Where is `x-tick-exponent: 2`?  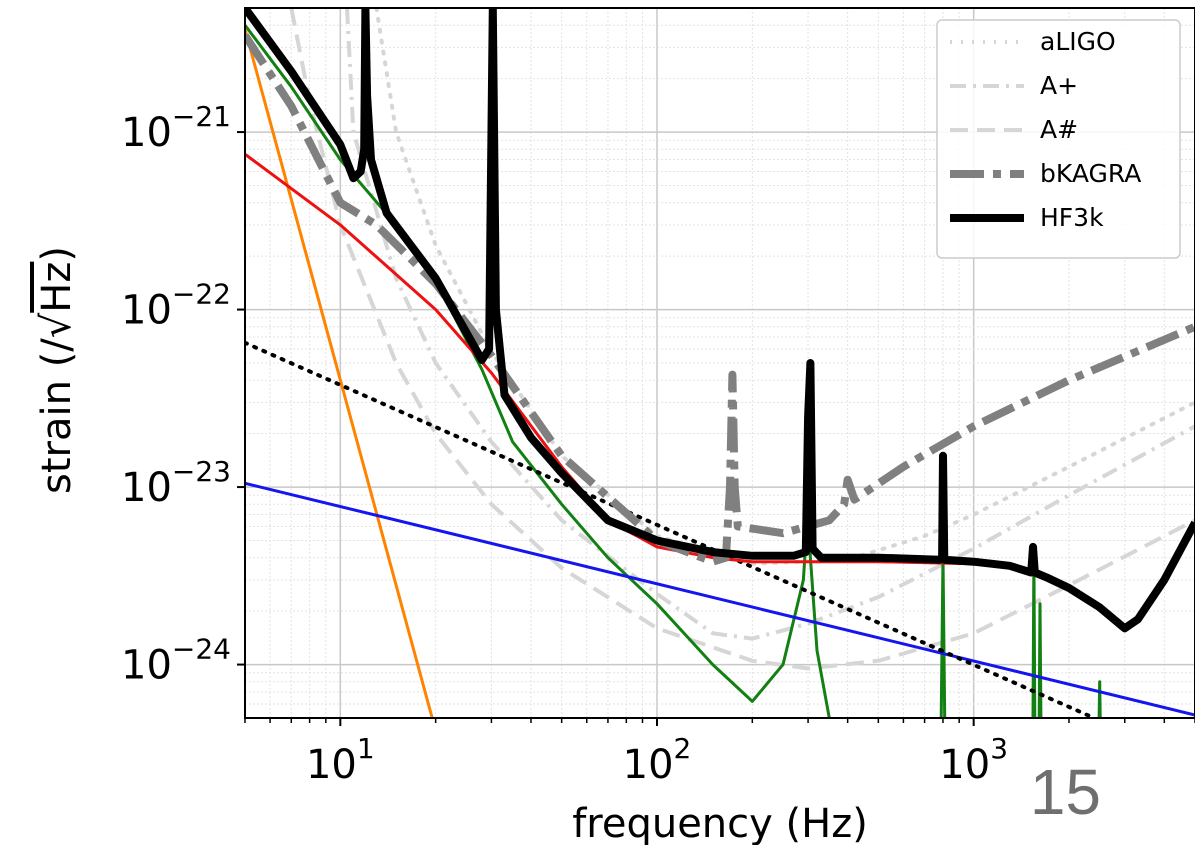 x-tick-exponent: 2 is located at coordinates (683, 748).